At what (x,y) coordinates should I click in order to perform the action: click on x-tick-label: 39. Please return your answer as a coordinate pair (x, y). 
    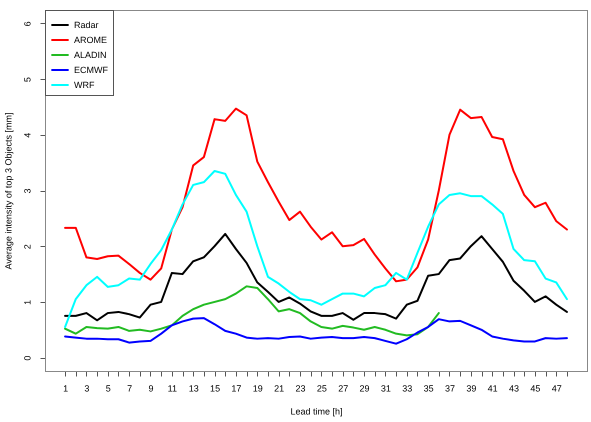
    Looking at the image, I should click on (471, 389).